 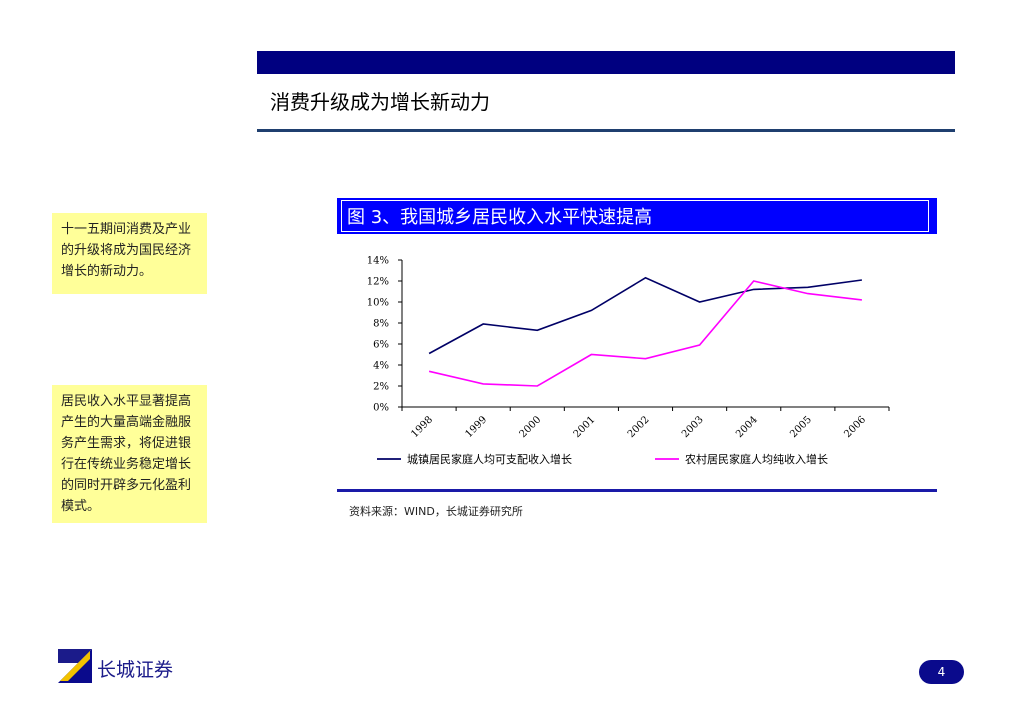 I want to click on legend-label: 农村居民家庭人均纯收入增长, so click(x=756, y=459).